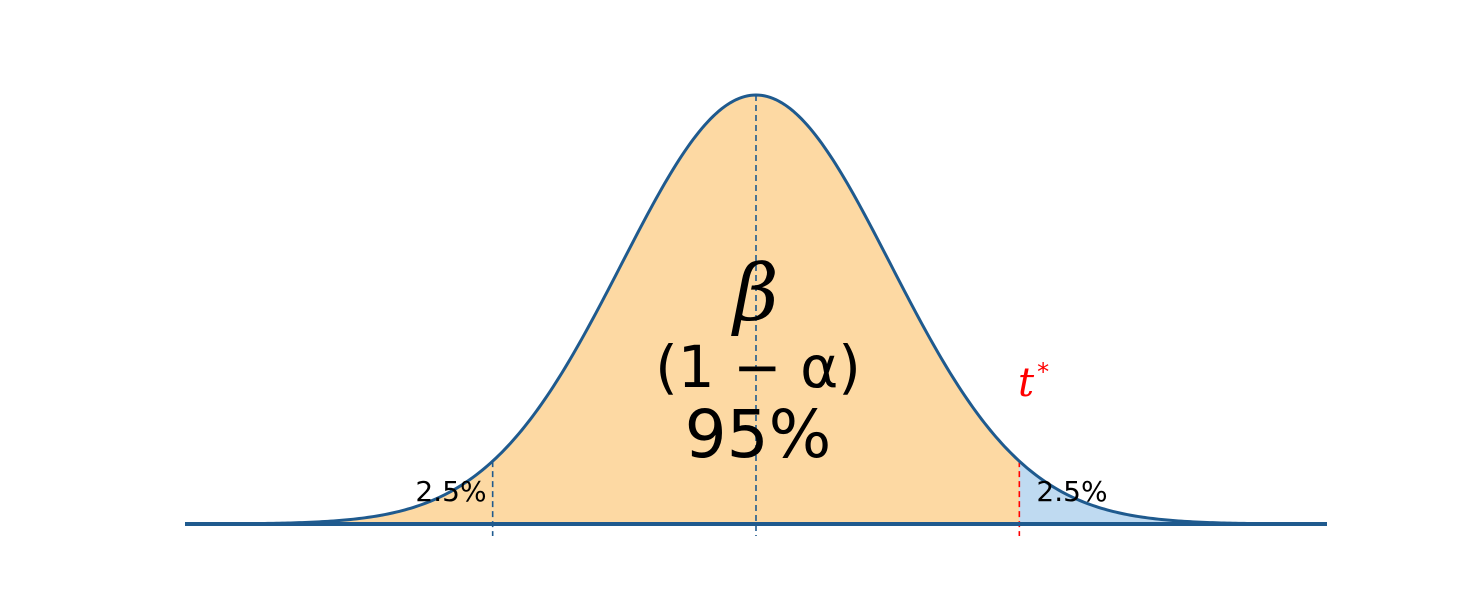 The width and height of the screenshot is (1476, 612). I want to click on one-minus-alpha-label: (1 − α), so click(758, 367).